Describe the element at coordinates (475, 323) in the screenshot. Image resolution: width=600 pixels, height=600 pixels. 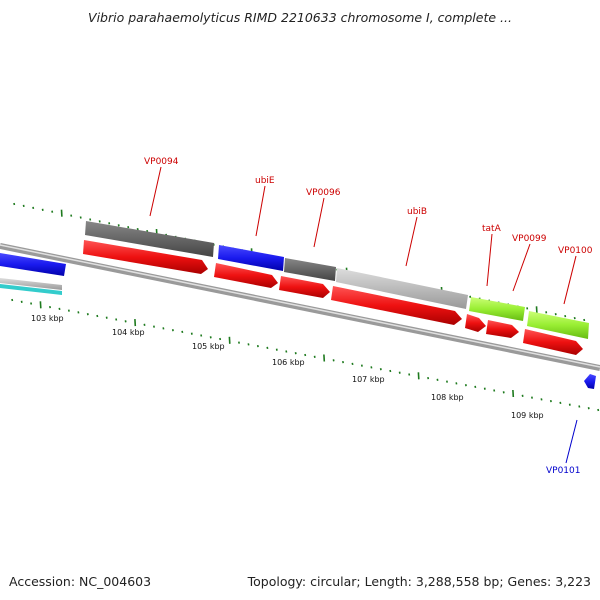
I see `cds-tata-arrow` at that location.